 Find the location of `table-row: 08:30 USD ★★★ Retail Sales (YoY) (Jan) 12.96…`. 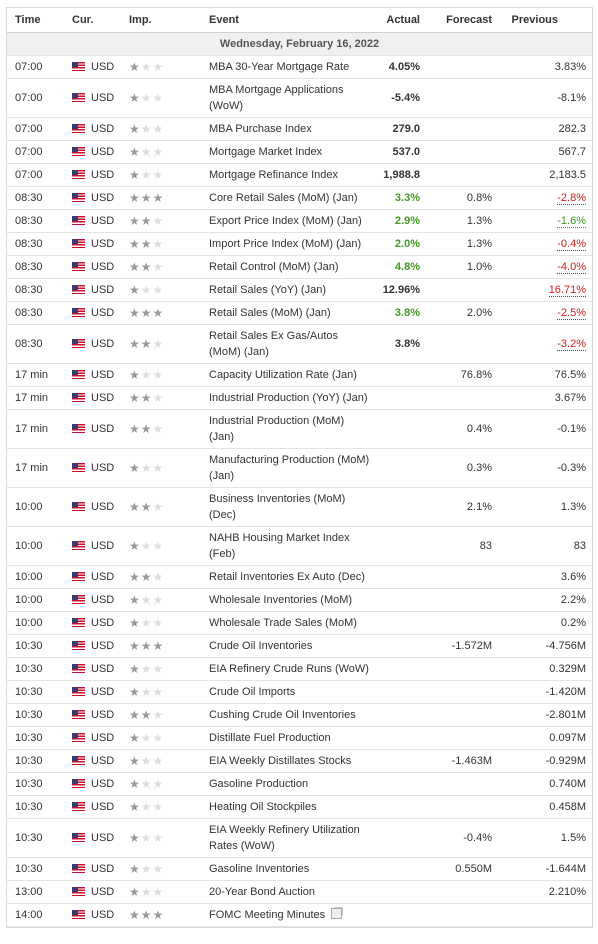

table-row: 08:30 USD ★★★ Retail Sales (YoY) (Jan) 12.96… is located at coordinates (299, 290).